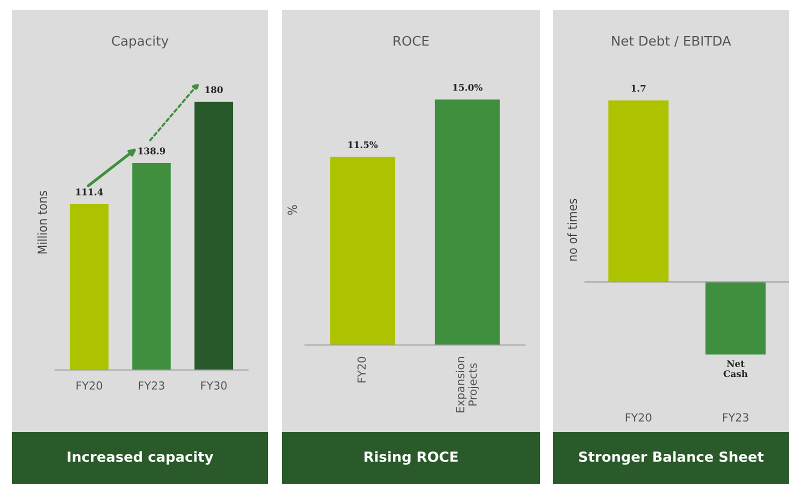  I want to click on x-tick-label: FY30, so click(214, 385).